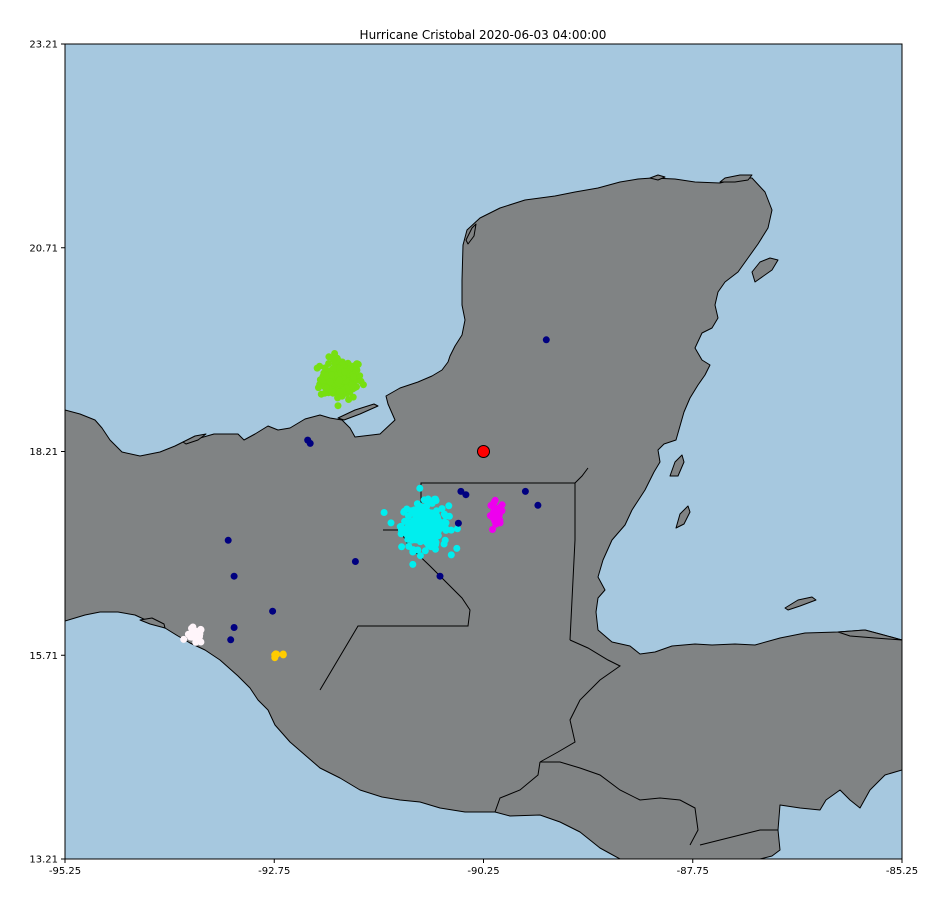 The height and width of the screenshot is (905, 946). Describe the element at coordinates (580, 701) in the screenshot. I see `border-guatemala-honduras` at that location.